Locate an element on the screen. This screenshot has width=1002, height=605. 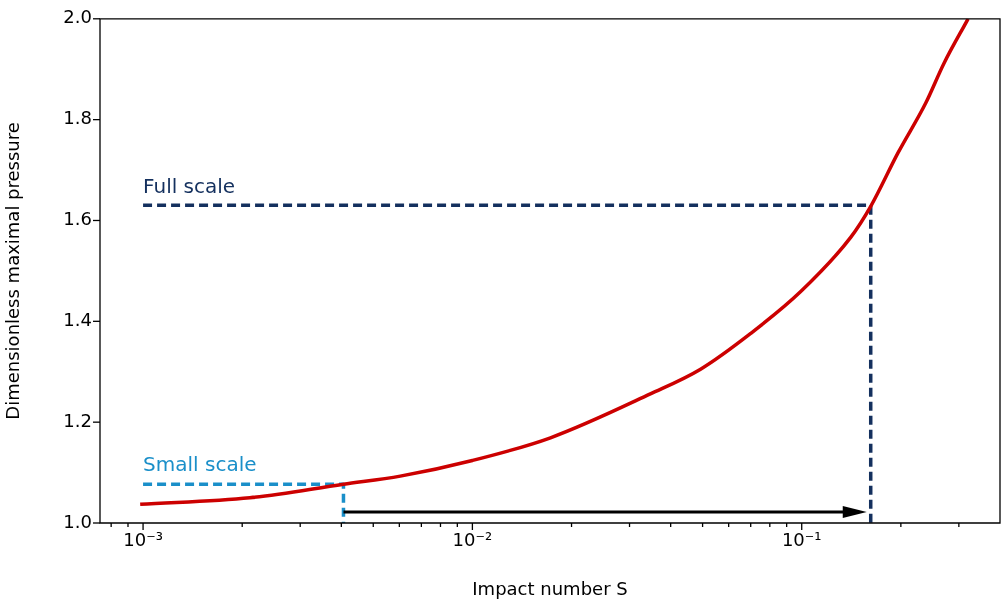
x-tick-label: 10⁻³ is located at coordinates (143, 540).